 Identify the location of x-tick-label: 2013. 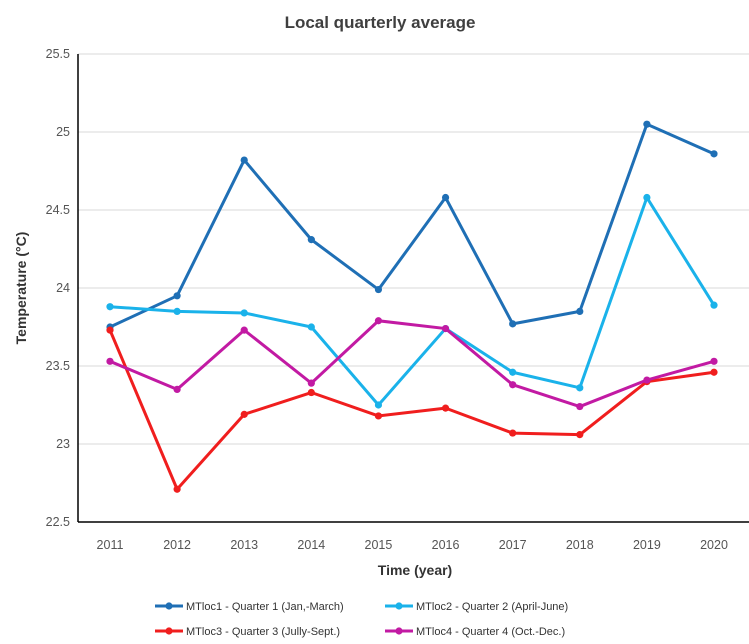
(244, 545).